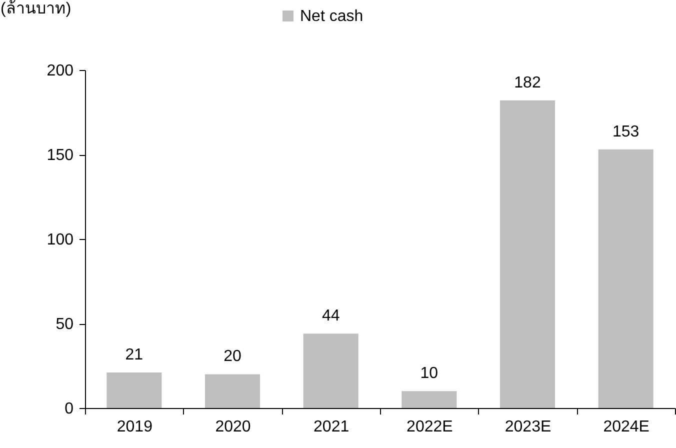 This screenshot has width=676, height=448. Describe the element at coordinates (134, 427) in the screenshot. I see `x-tick-label: 2019` at that location.